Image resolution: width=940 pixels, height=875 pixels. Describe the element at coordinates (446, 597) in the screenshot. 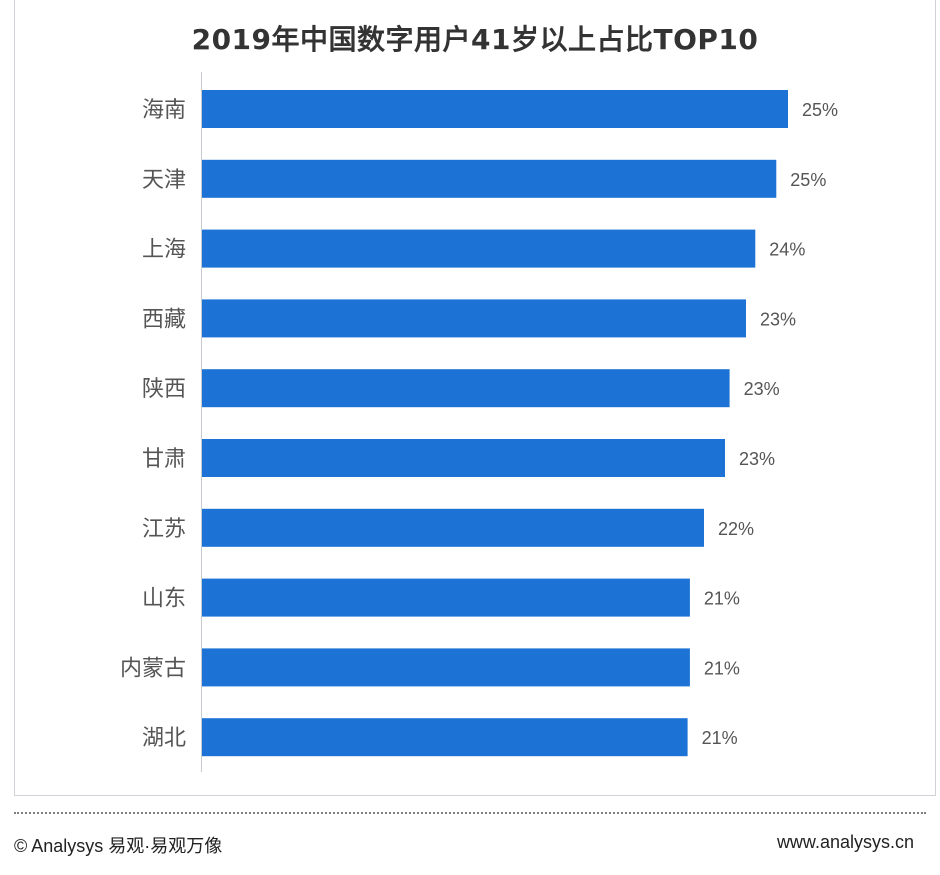

I see `bar-山东` at that location.